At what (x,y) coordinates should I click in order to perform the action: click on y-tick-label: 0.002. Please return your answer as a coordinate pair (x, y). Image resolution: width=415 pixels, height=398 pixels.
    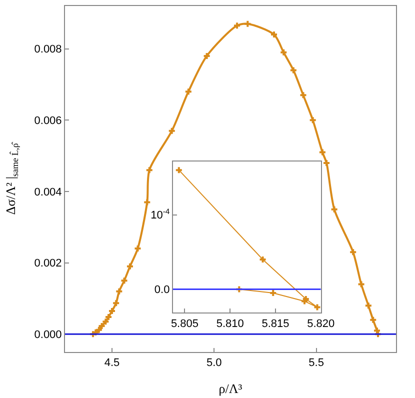
    Looking at the image, I should click on (48, 264).